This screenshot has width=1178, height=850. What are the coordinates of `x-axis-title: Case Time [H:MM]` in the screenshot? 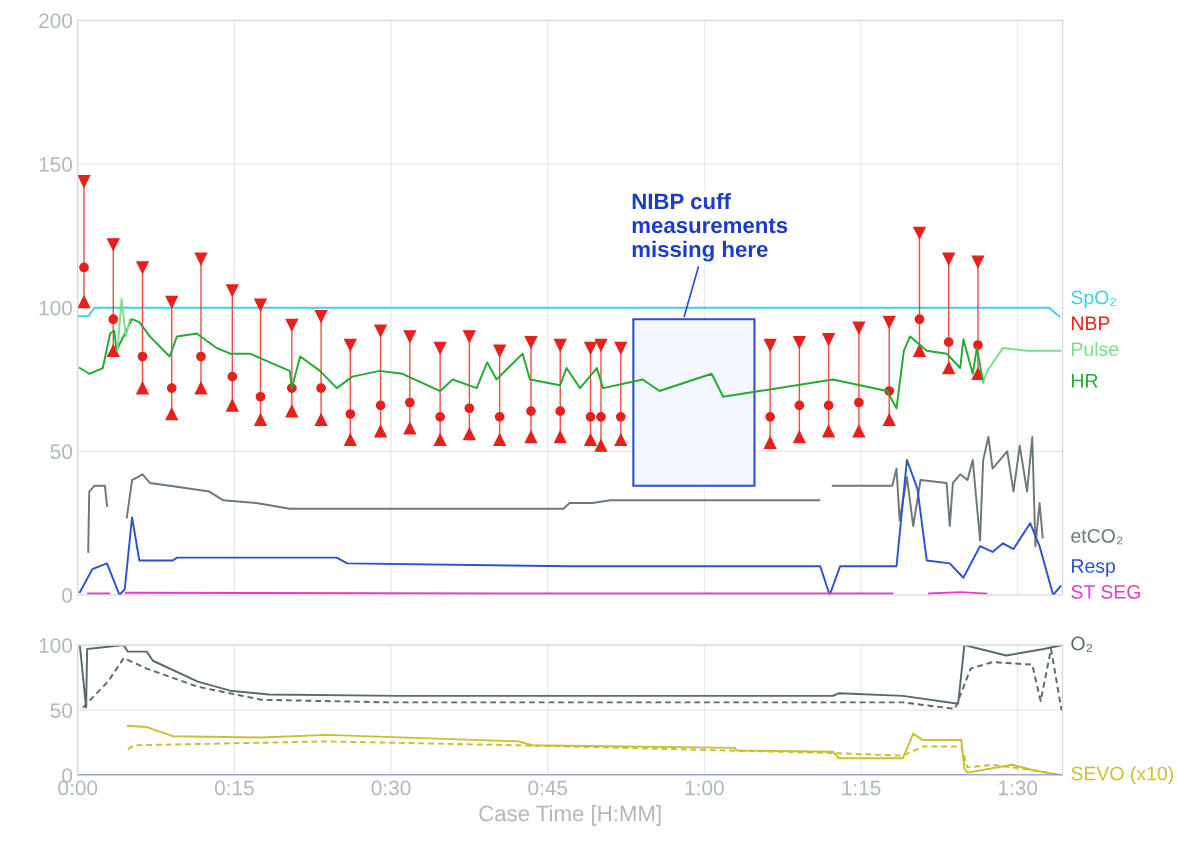 It's located at (570, 815).